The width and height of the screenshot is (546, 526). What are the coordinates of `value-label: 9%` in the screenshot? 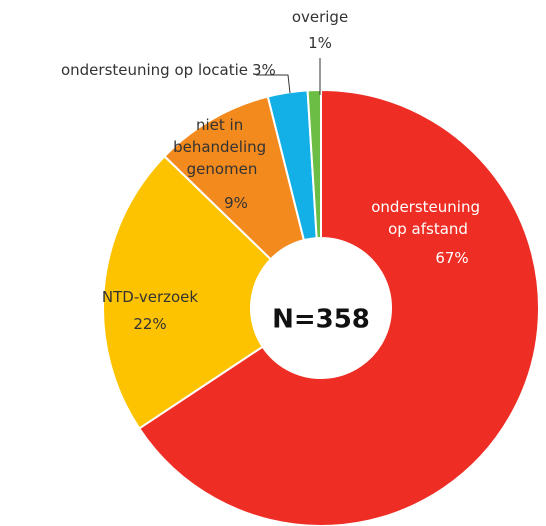 It's located at (236, 203).